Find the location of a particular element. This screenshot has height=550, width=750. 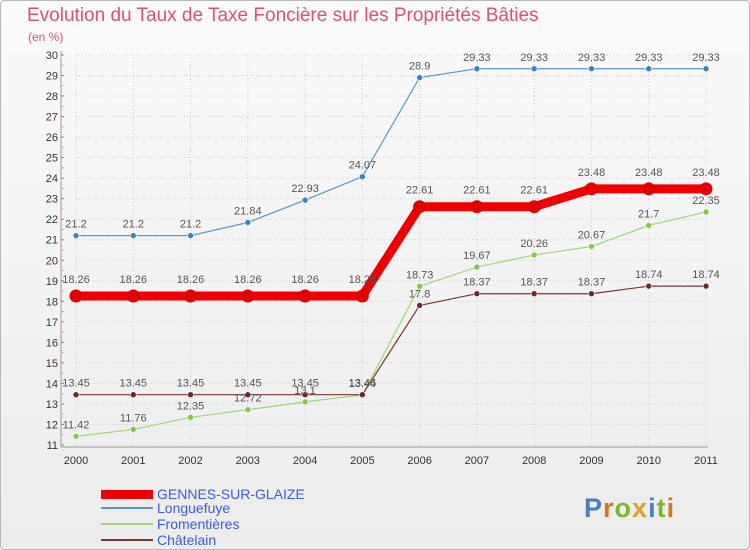

data-label-fromentieres: 18.73 is located at coordinates (420, 275).